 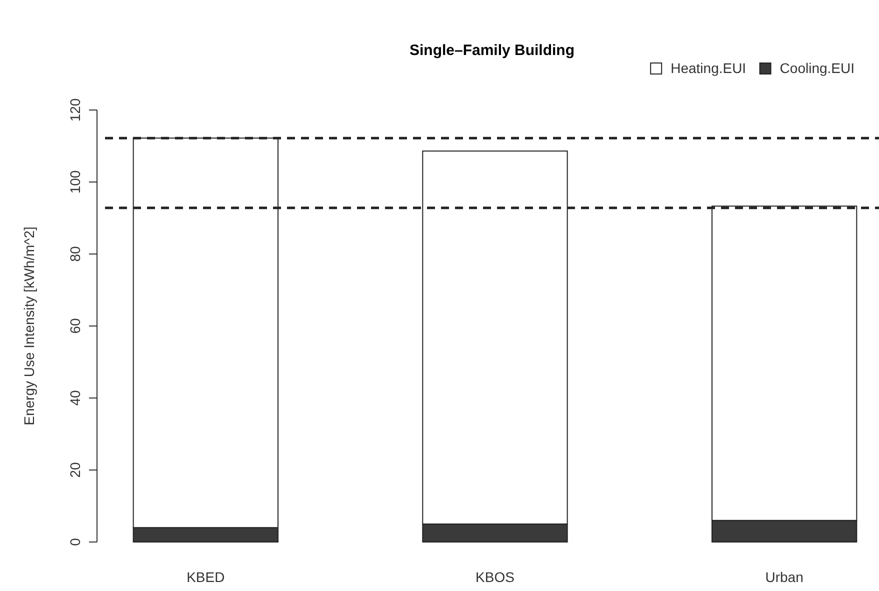 What do you see at coordinates (74, 182) in the screenshot?
I see `y-tick-label: 100` at bounding box center [74, 182].